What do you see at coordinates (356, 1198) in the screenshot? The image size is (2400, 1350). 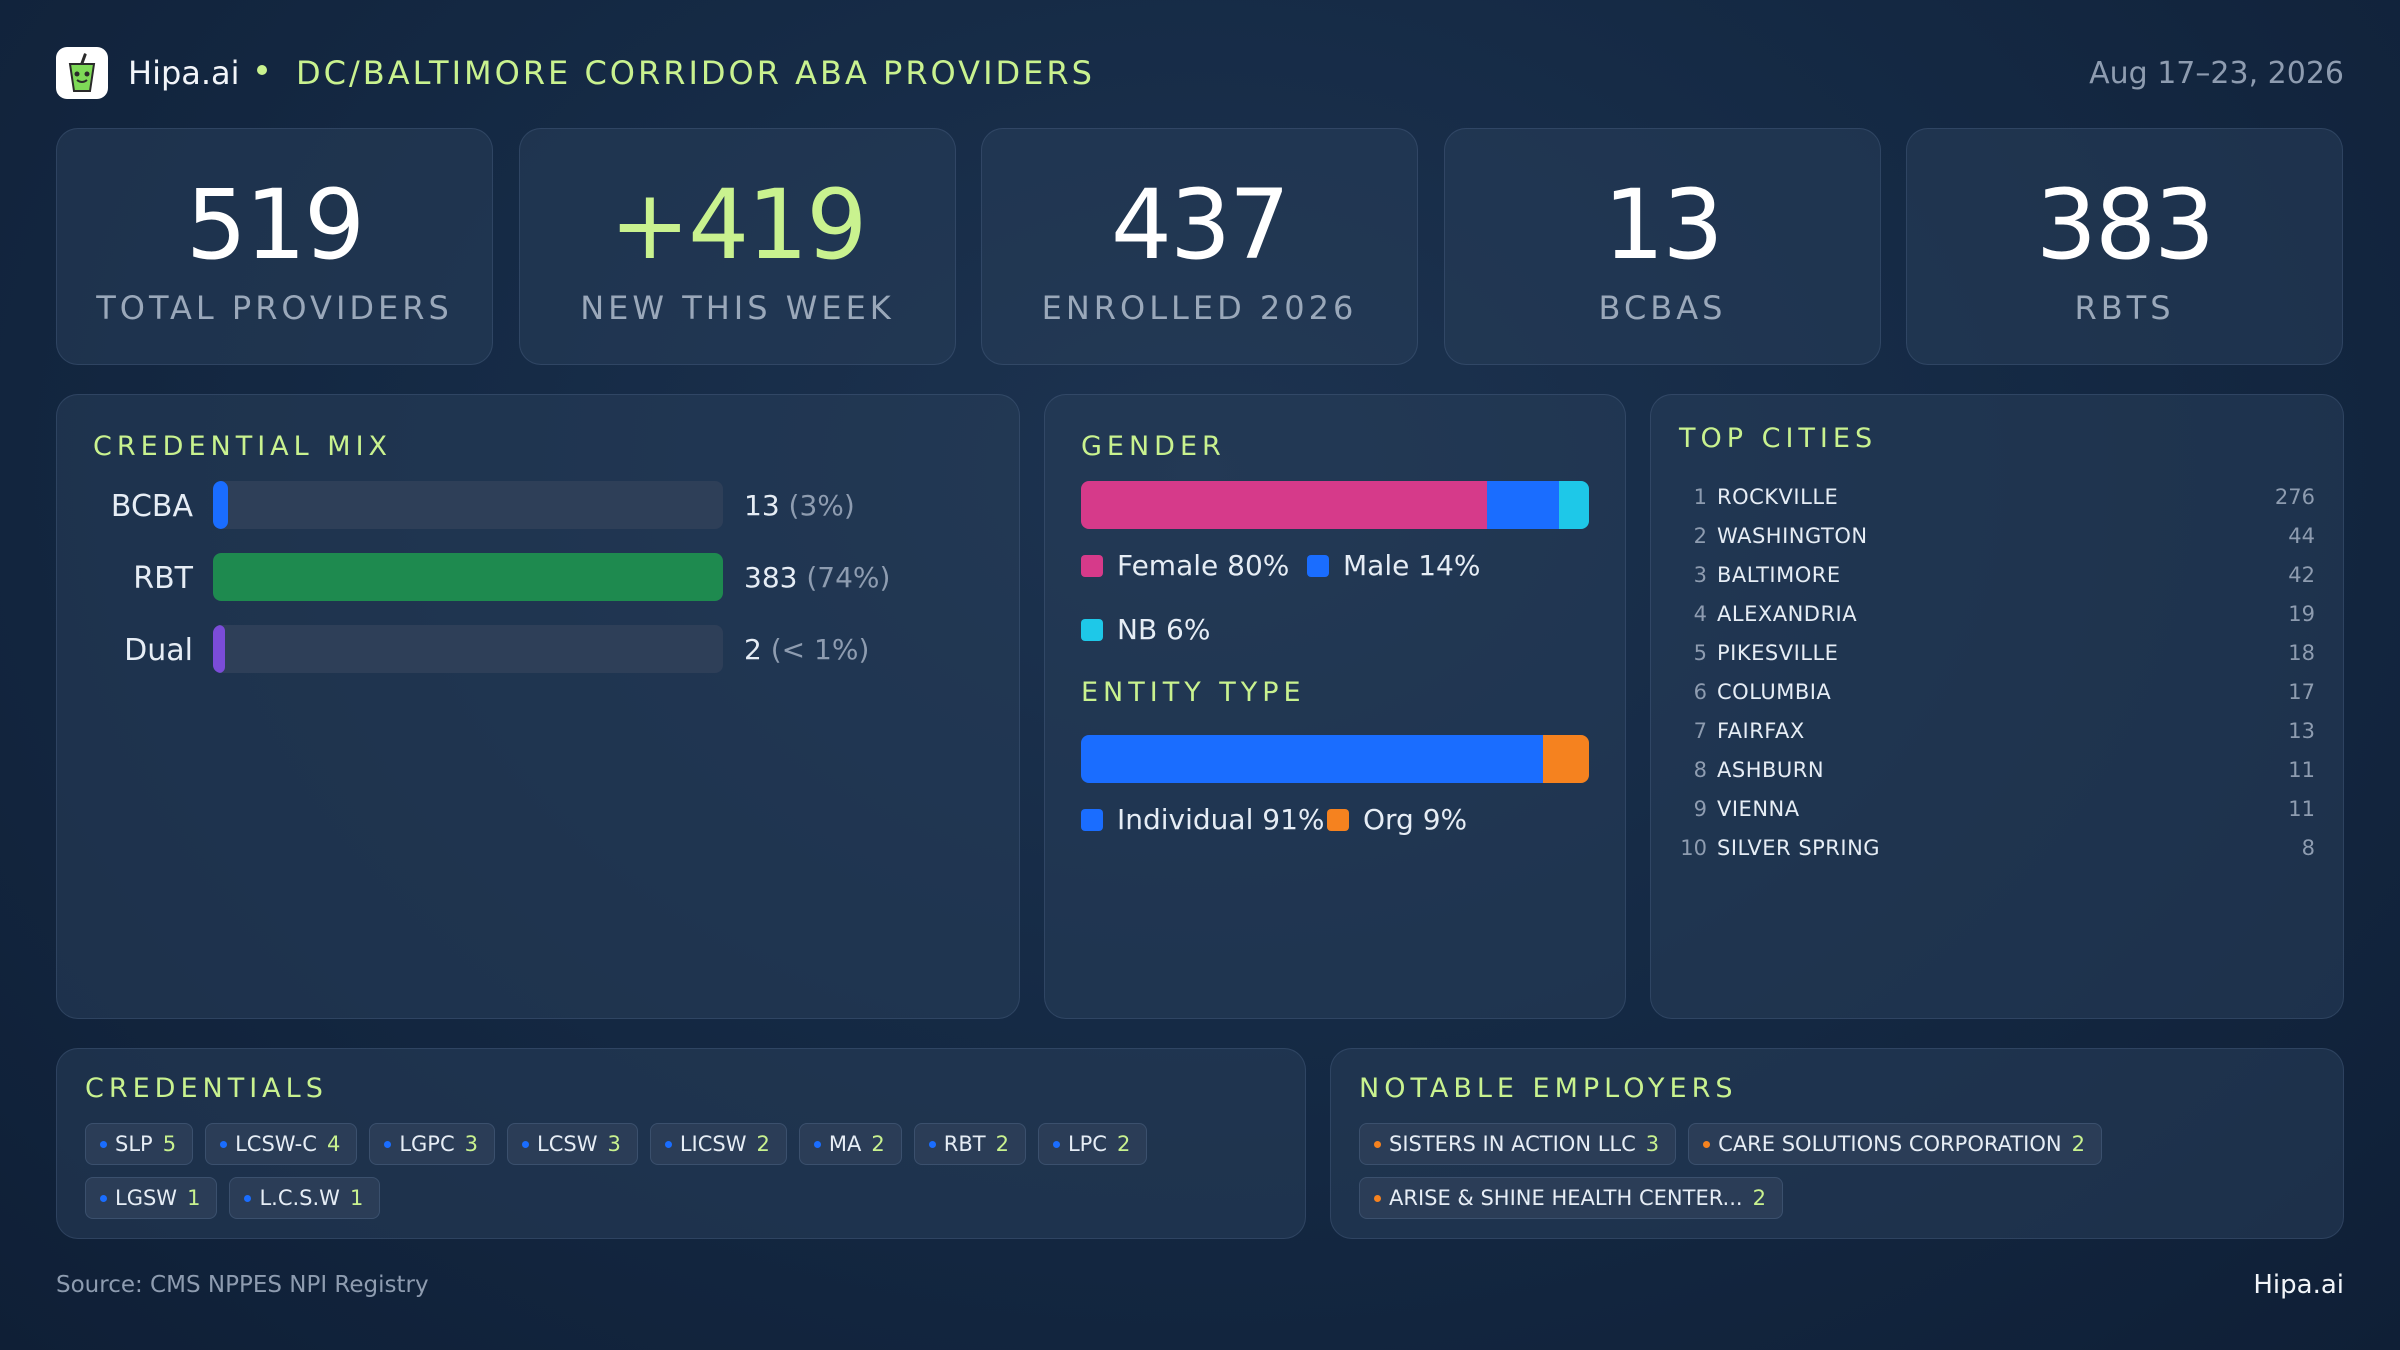 I see `chip-count: 1` at bounding box center [356, 1198].